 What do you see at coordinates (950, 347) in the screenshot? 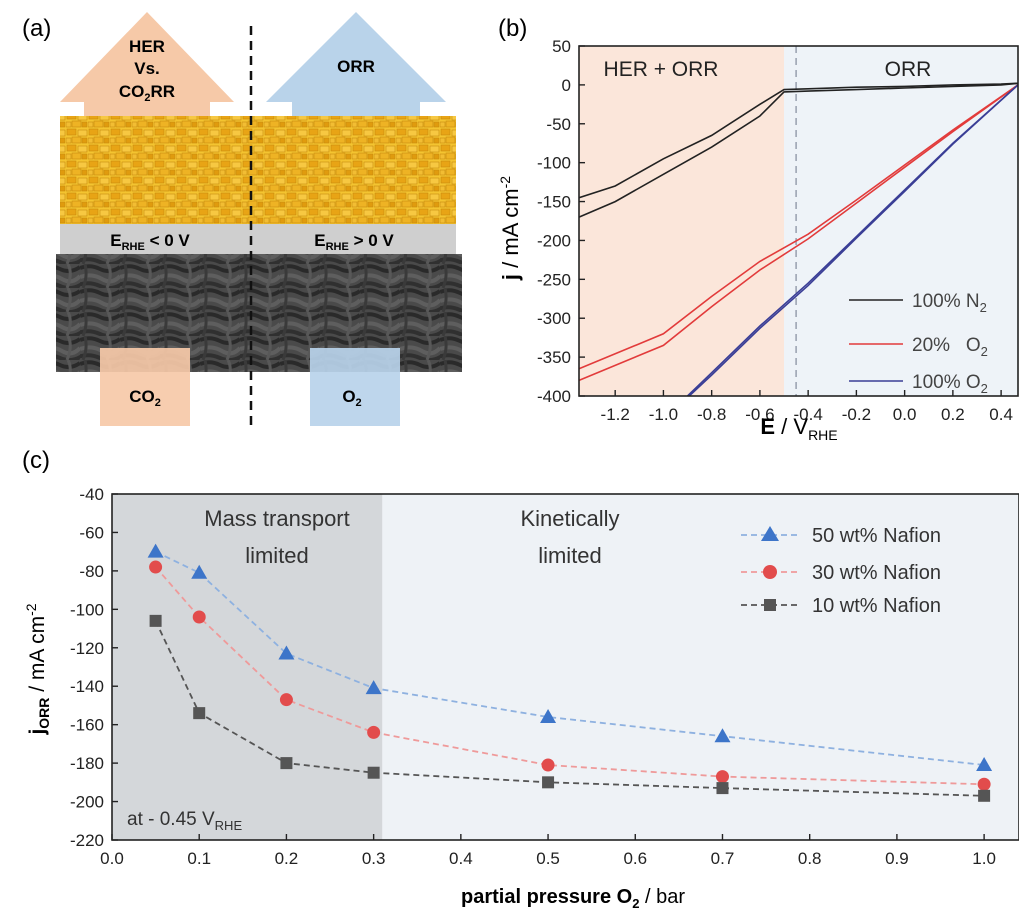
I see `legend-label-o2-20: 20% O2` at bounding box center [950, 347].